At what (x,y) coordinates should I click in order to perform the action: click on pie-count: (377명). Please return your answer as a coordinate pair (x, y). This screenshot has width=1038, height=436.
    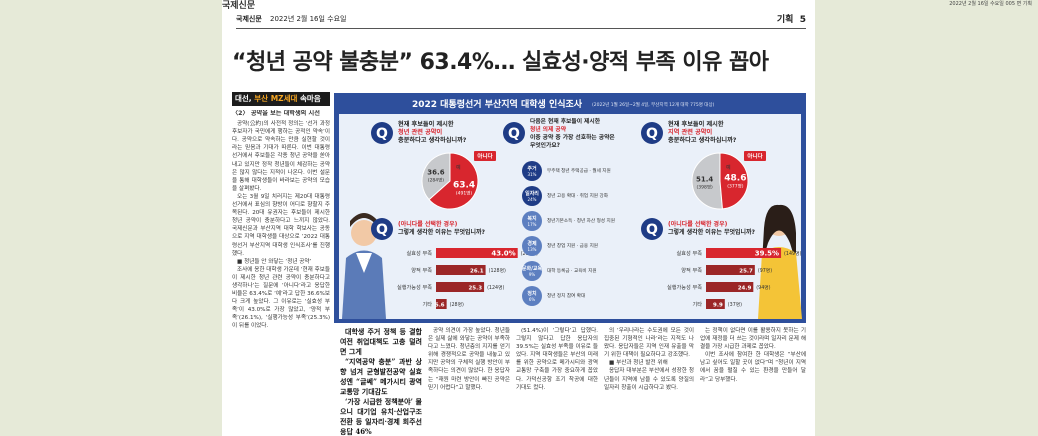
    Looking at the image, I should click on (735, 185).